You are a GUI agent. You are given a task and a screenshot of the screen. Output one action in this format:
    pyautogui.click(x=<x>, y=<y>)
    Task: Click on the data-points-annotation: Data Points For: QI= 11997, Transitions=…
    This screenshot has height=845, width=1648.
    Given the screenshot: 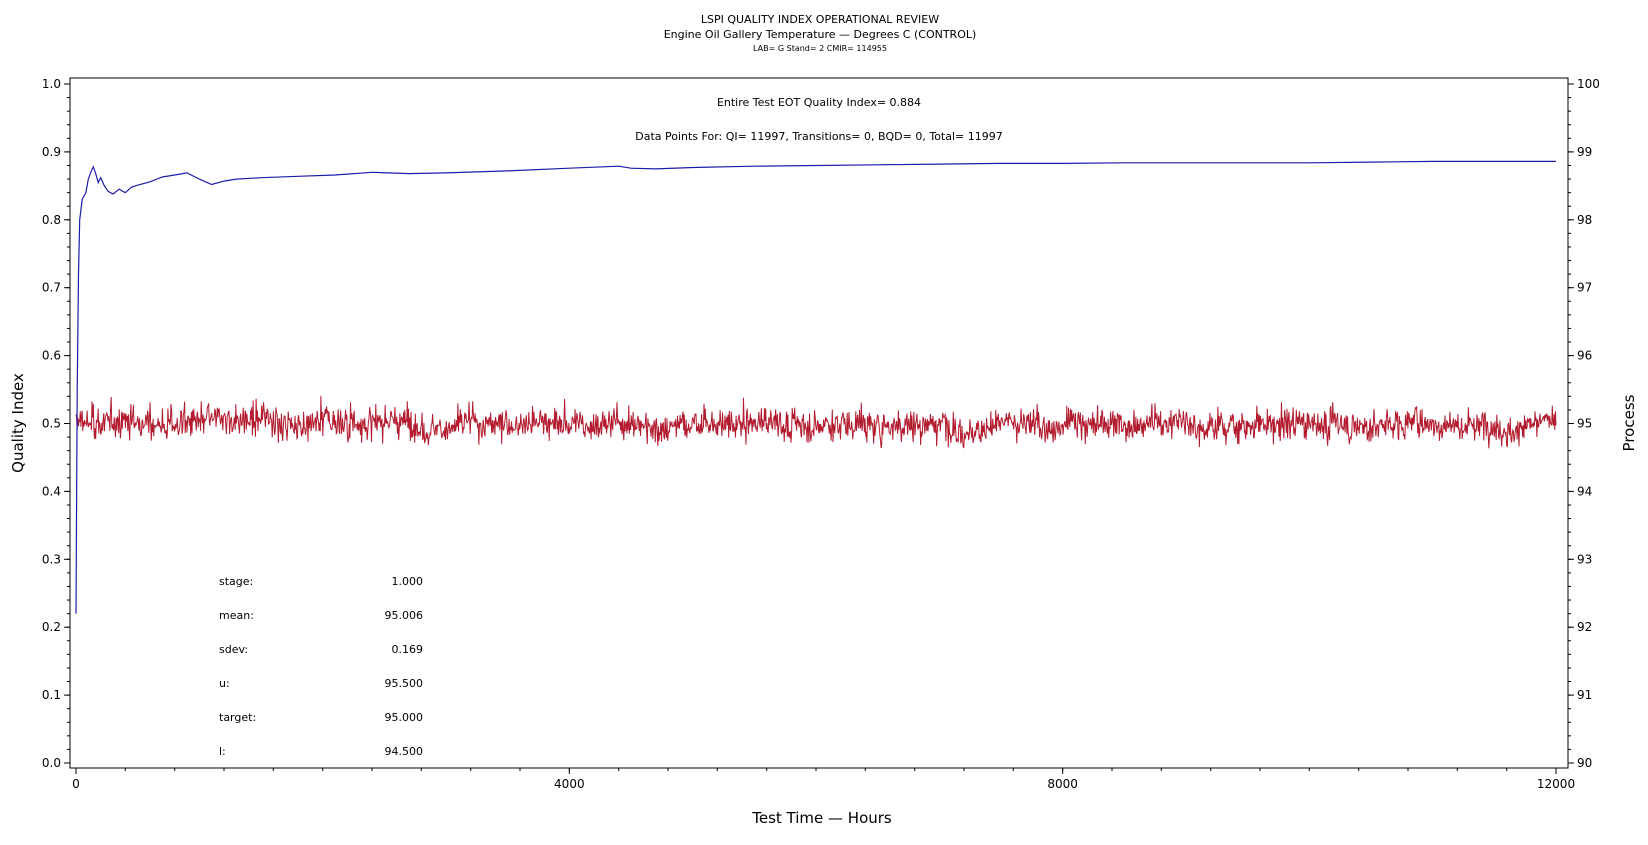 What is the action you would take?
    pyautogui.click(x=819, y=136)
    